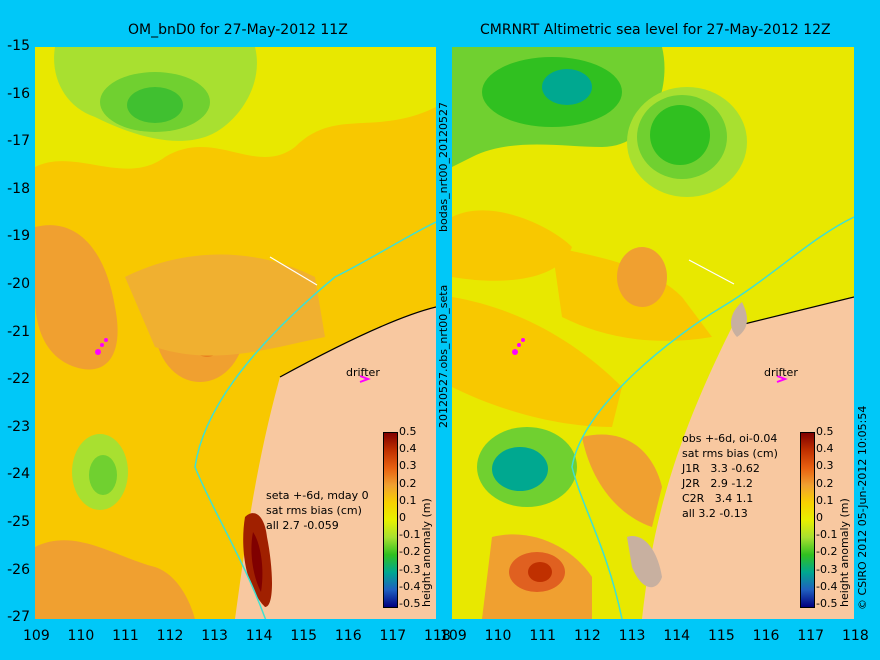 This screenshot has height=660, width=880. Describe the element at coordinates (18, 522) in the screenshot. I see `y-tick-label: -25` at that location.